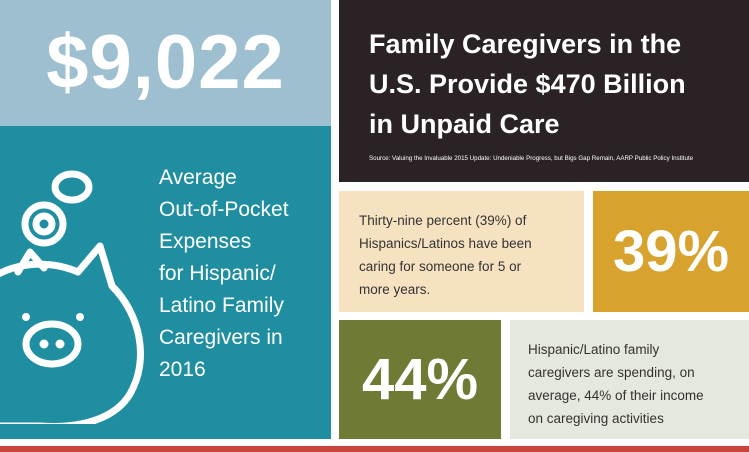  I want to click on piggy-bank-icon, so click(72, 297).